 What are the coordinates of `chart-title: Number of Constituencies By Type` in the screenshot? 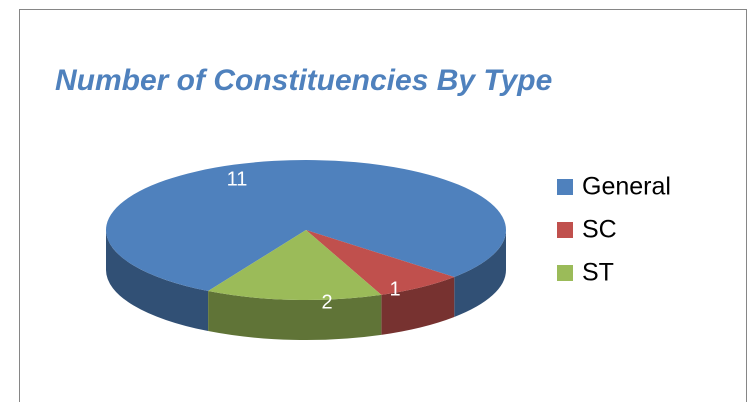 It's located at (303, 80).